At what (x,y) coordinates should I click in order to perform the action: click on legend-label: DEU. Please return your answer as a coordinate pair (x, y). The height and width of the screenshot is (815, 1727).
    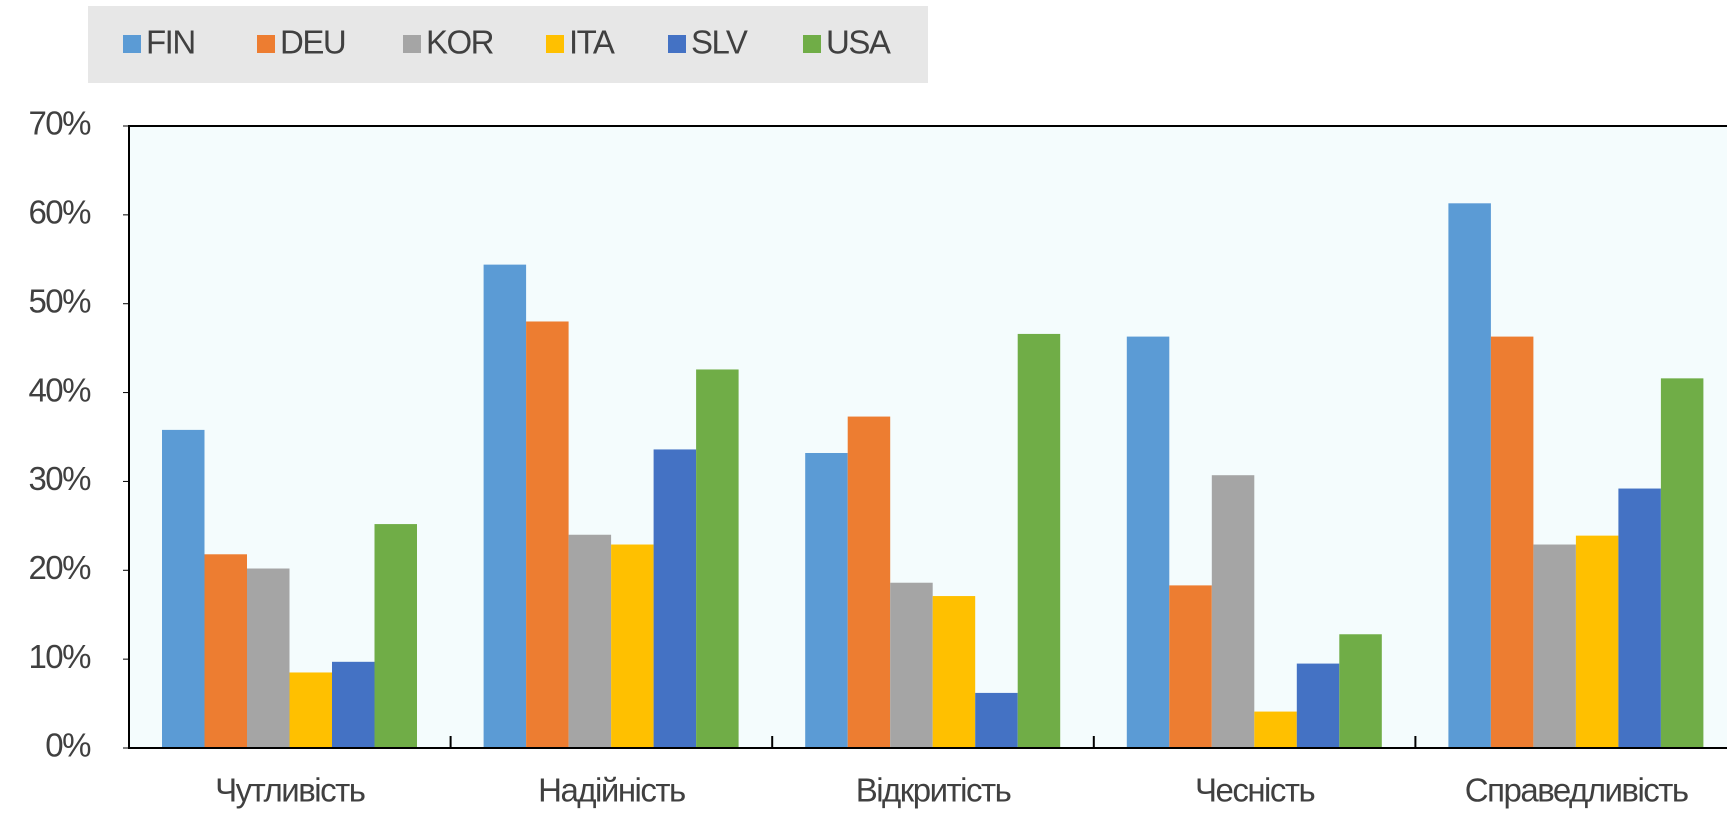
    Looking at the image, I should click on (312, 42).